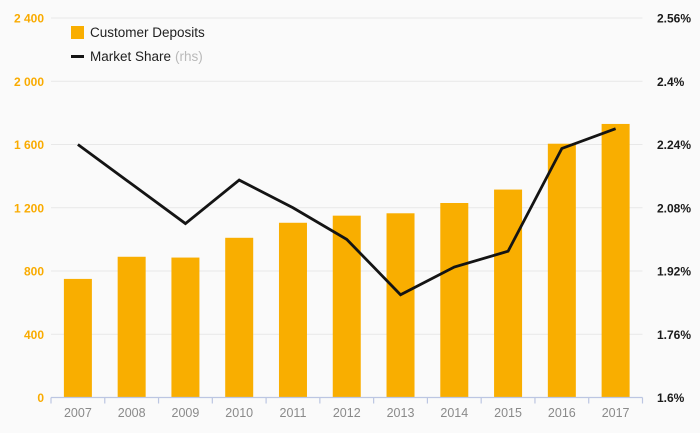  What do you see at coordinates (615, 260) in the screenshot?
I see `bar-2017` at bounding box center [615, 260].